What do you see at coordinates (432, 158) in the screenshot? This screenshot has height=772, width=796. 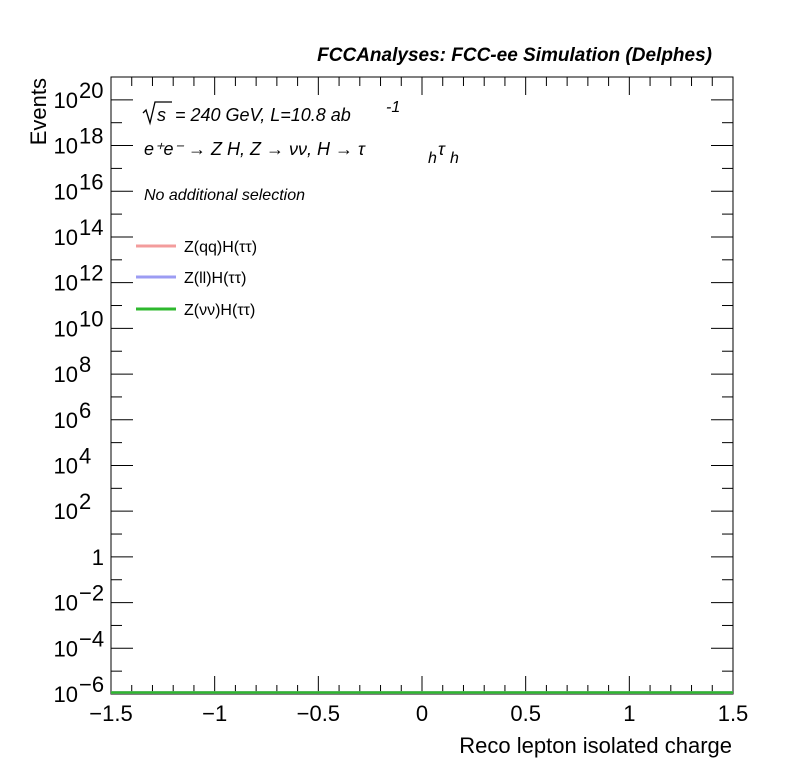 I see `process-sub-1: h` at bounding box center [432, 158].